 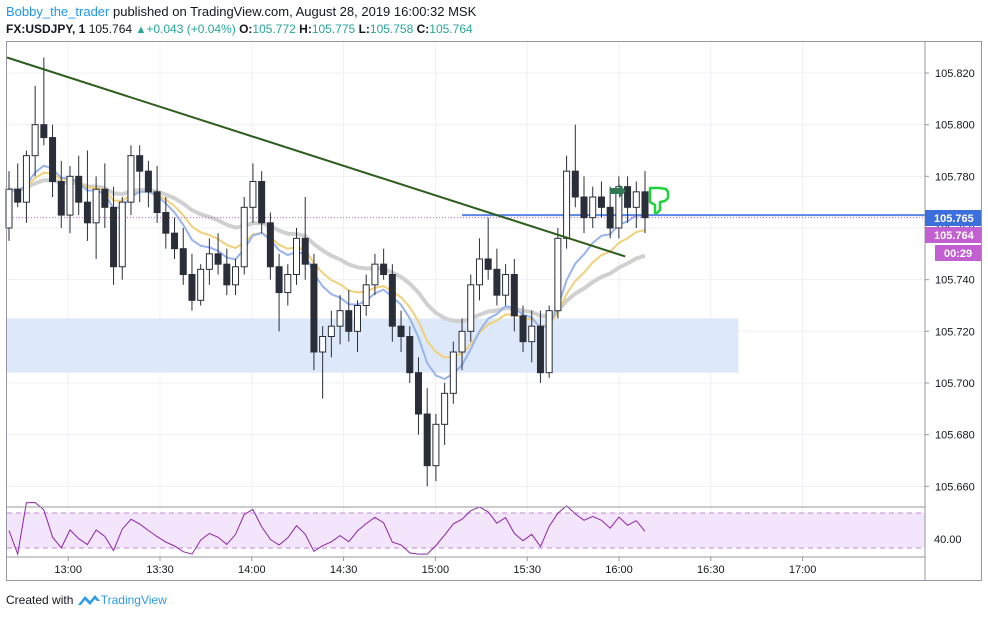 What do you see at coordinates (955, 126) in the screenshot?
I see `y-tick-label: 105.800` at bounding box center [955, 126].